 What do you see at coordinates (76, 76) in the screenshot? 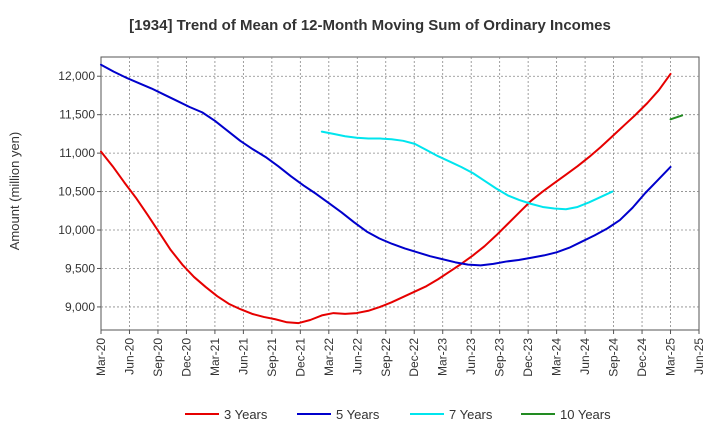
I see `y-tick-label: 12,000` at bounding box center [76, 76].